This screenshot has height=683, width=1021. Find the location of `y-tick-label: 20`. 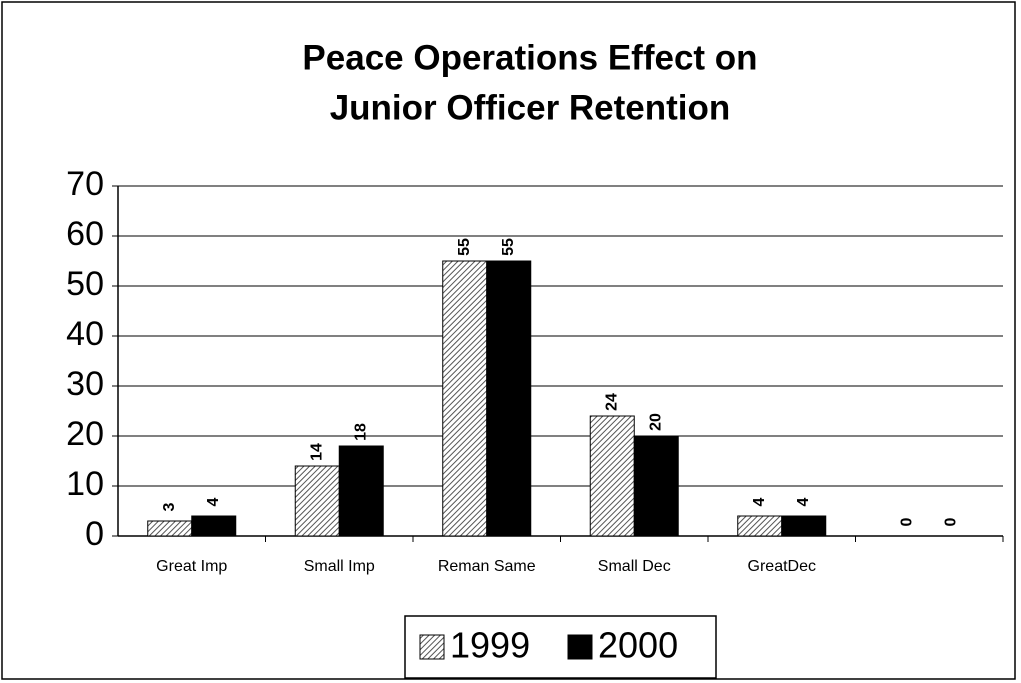

y-tick-label: 20 is located at coordinates (85, 434).